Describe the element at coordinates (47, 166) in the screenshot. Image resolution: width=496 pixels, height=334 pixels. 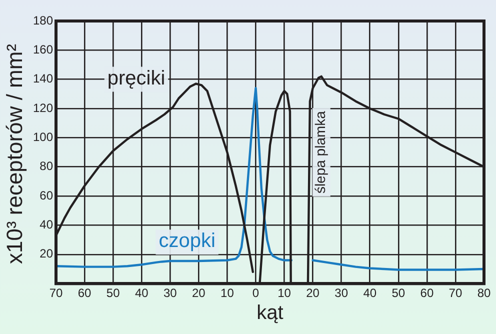
I see `y-tick-label: 80` at that location.